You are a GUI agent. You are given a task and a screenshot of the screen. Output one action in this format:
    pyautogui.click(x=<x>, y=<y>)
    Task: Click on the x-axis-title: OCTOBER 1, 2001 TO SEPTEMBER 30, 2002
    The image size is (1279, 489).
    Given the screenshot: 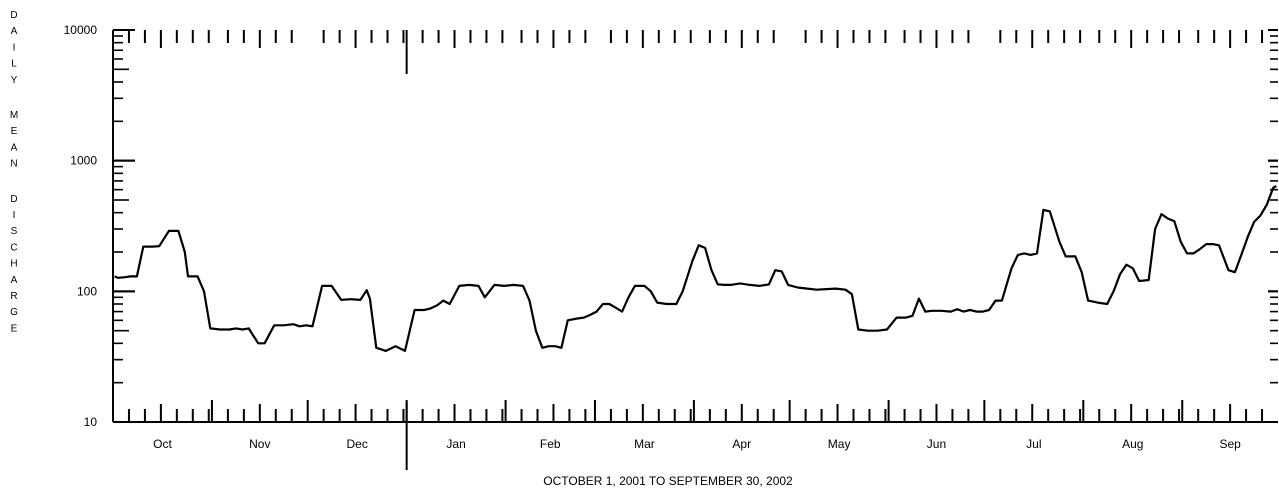 What is the action you would take?
    pyautogui.click(x=668, y=481)
    